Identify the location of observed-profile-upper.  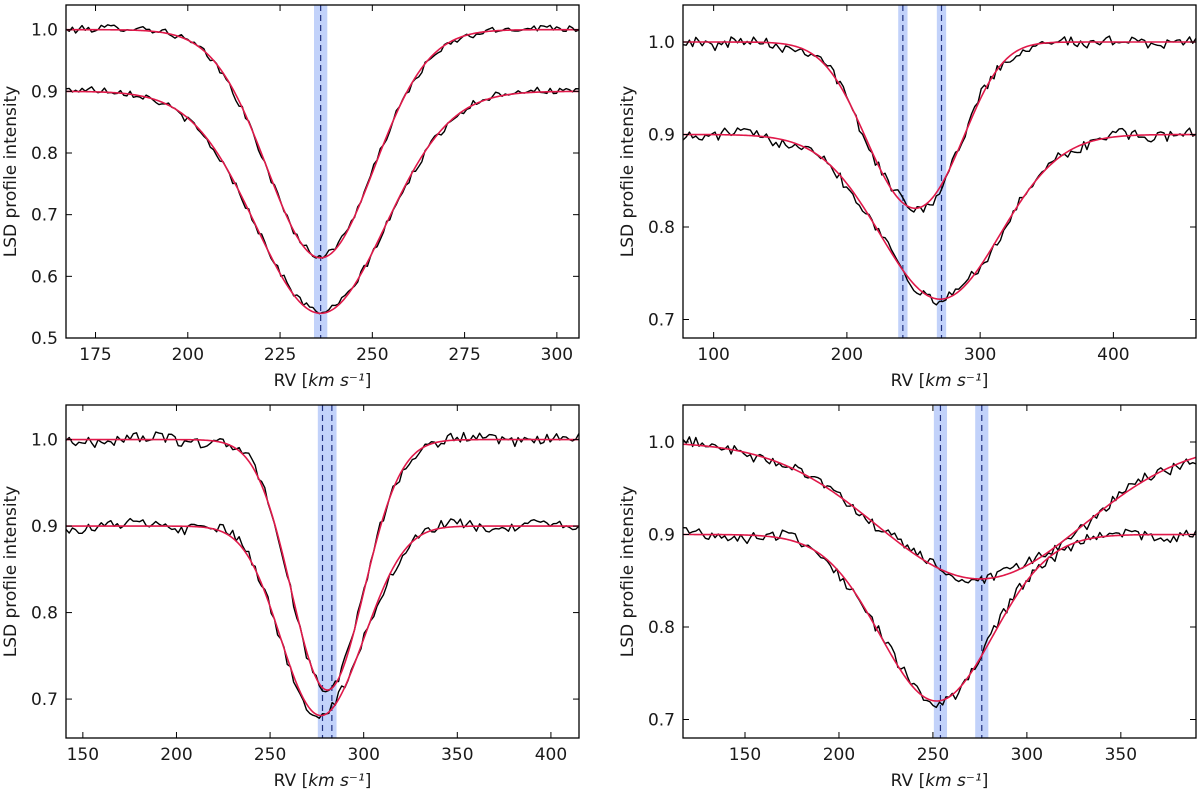
(939, 124).